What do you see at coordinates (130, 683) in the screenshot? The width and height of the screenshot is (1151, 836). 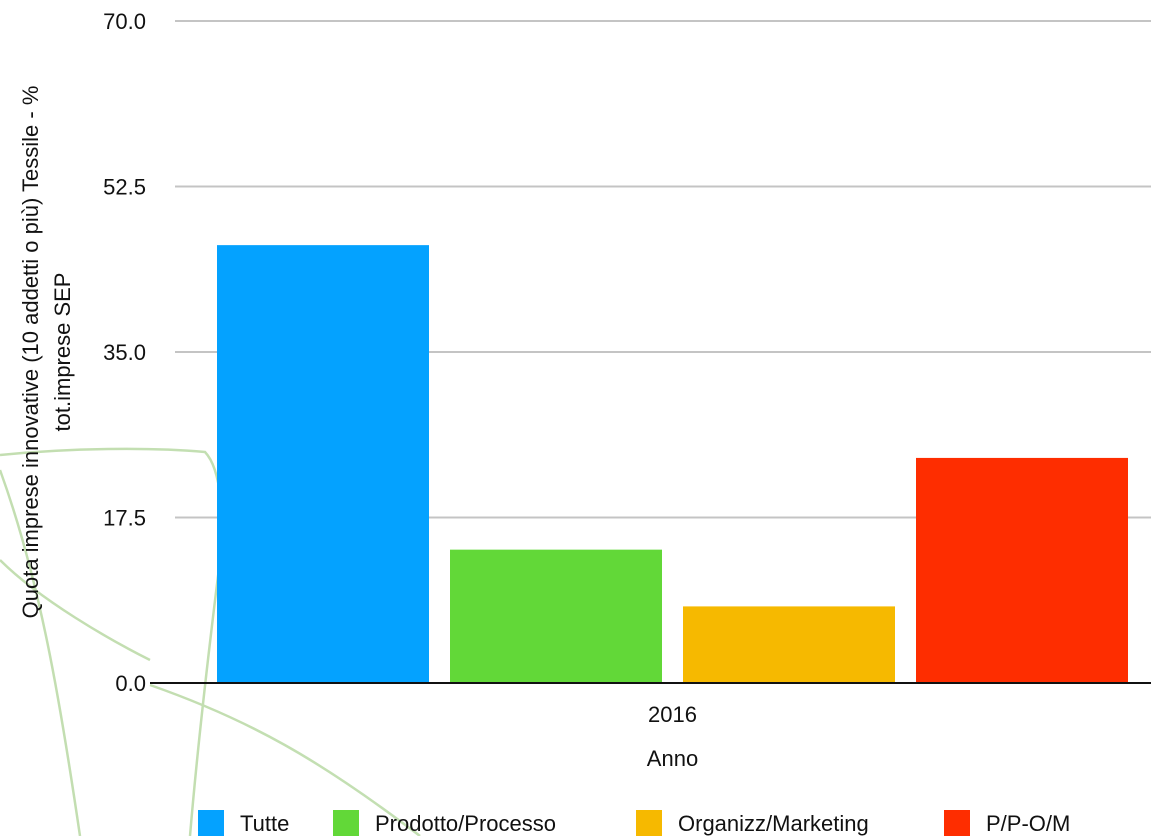 I see `y-tick-label: 0.0` at bounding box center [130, 683].